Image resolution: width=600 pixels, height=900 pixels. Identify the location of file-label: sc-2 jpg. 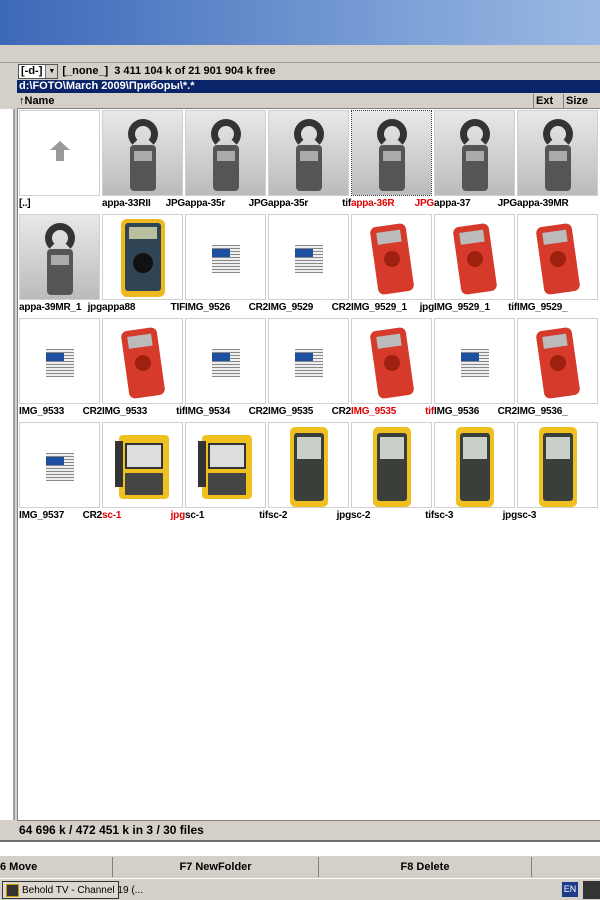
(309, 515).